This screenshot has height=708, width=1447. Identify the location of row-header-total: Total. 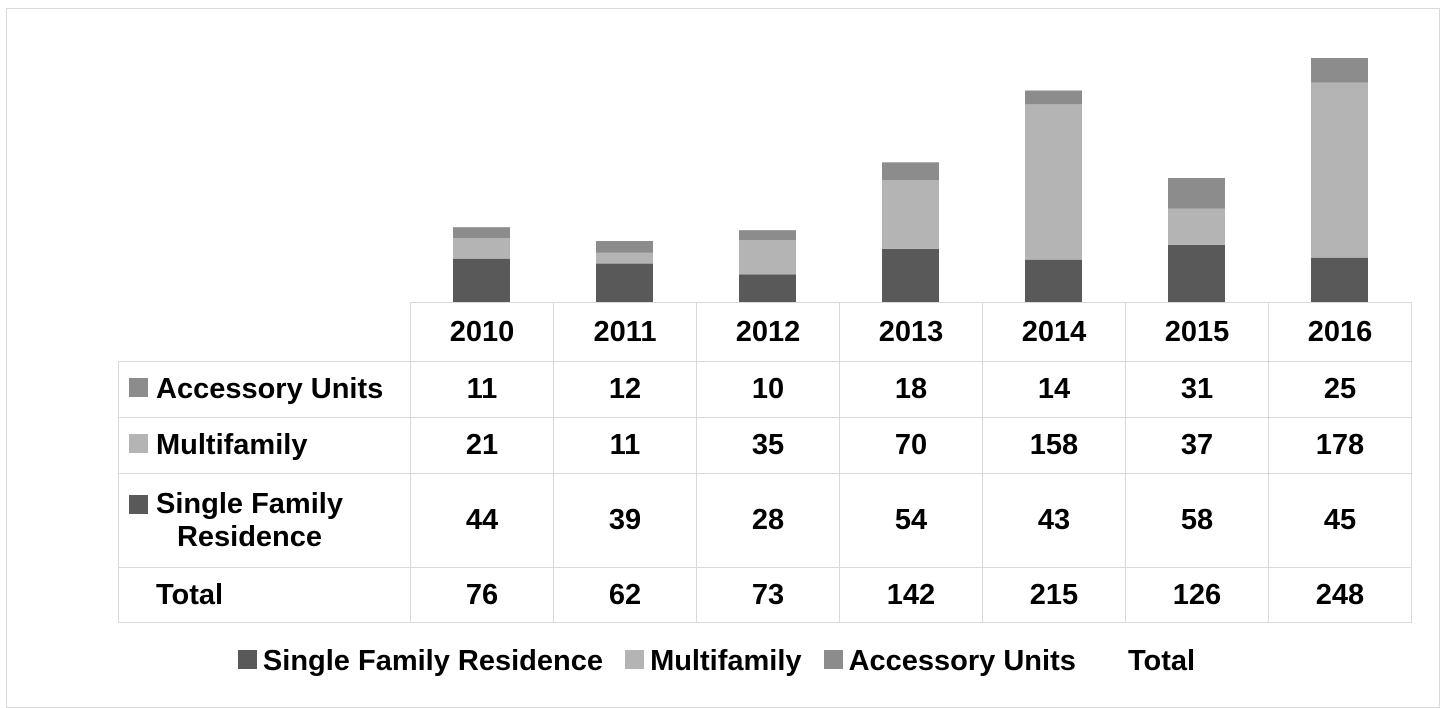
(264, 595).